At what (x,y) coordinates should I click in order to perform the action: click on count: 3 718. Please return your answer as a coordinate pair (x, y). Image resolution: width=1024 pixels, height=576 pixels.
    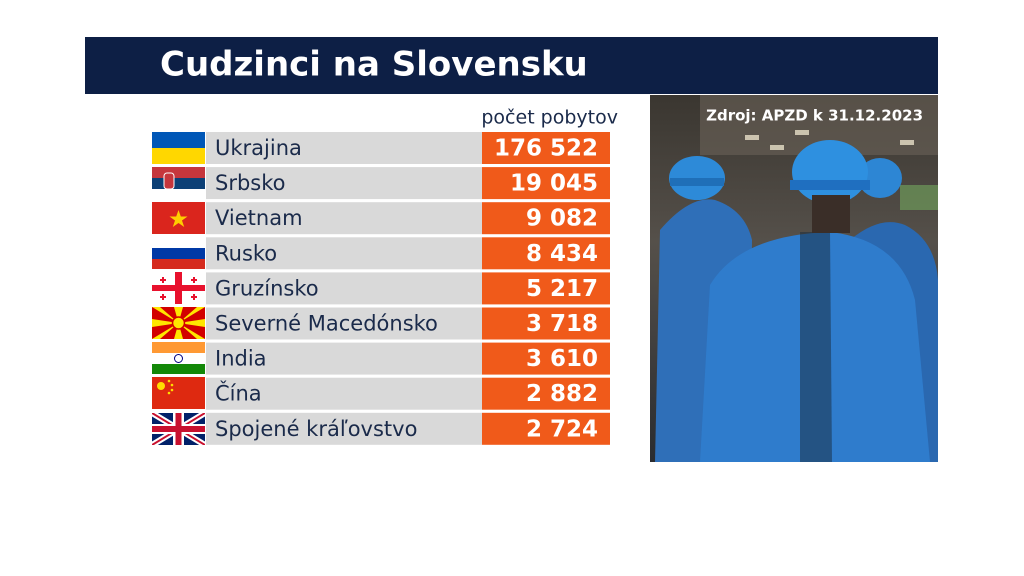
    Looking at the image, I should click on (562, 324).